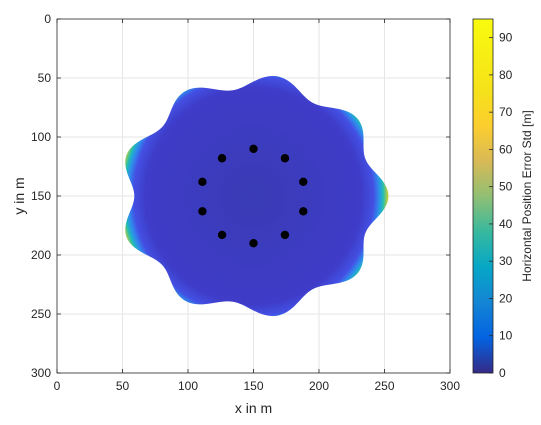 This screenshot has width=541, height=425. Describe the element at coordinates (19, 195) in the screenshot. I see `y-axis-label: y in m` at that location.